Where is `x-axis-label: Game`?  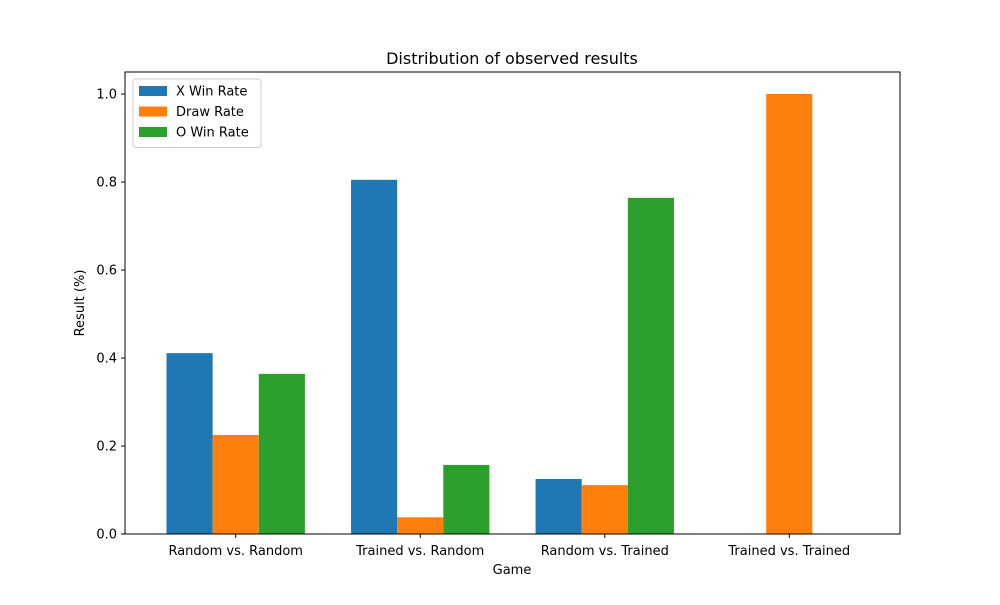 x-axis-label: Game is located at coordinates (512, 570).